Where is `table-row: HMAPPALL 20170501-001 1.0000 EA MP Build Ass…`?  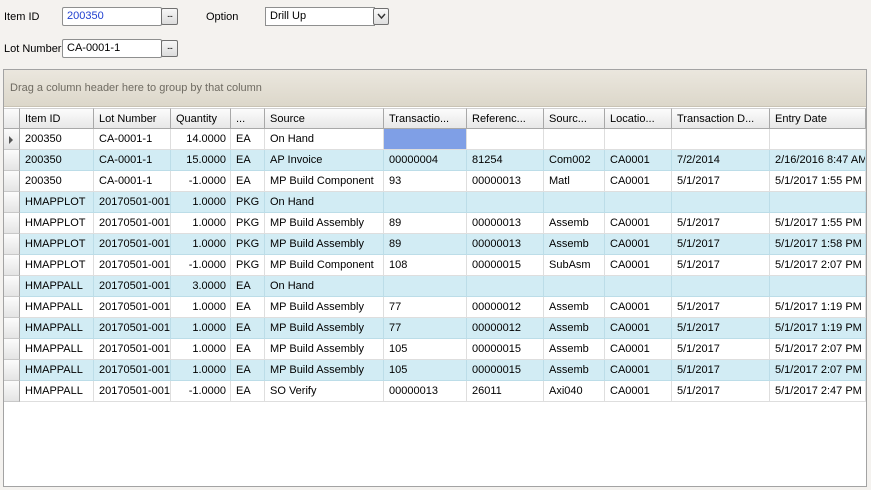 table-row: HMAPPALL 20170501-001 1.0000 EA MP Build Ass… is located at coordinates (435, 349).